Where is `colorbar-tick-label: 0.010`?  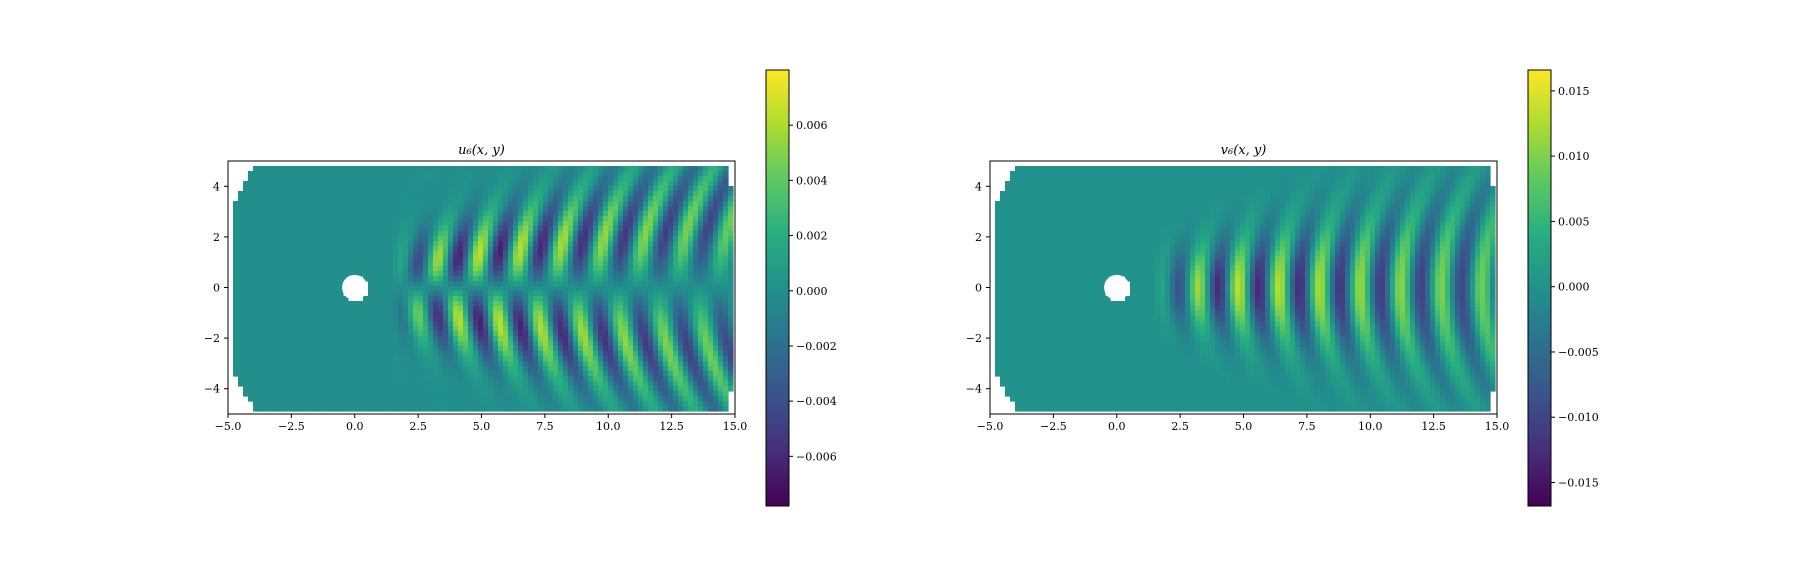 colorbar-tick-label: 0.010 is located at coordinates (1574, 156).